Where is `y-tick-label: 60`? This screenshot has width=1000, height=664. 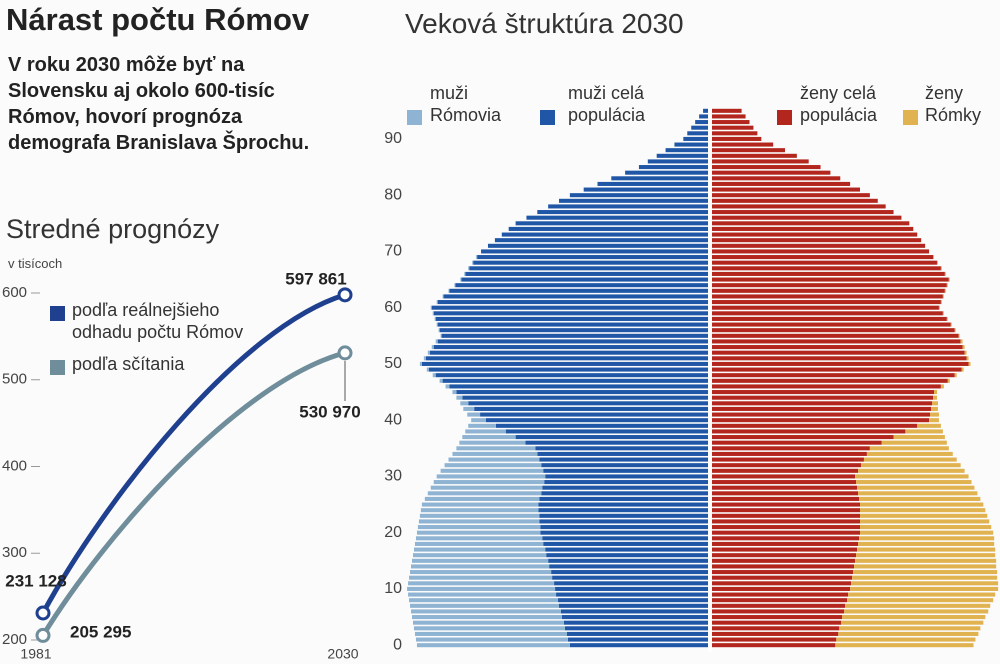 y-tick-label: 60 is located at coordinates (393, 307).